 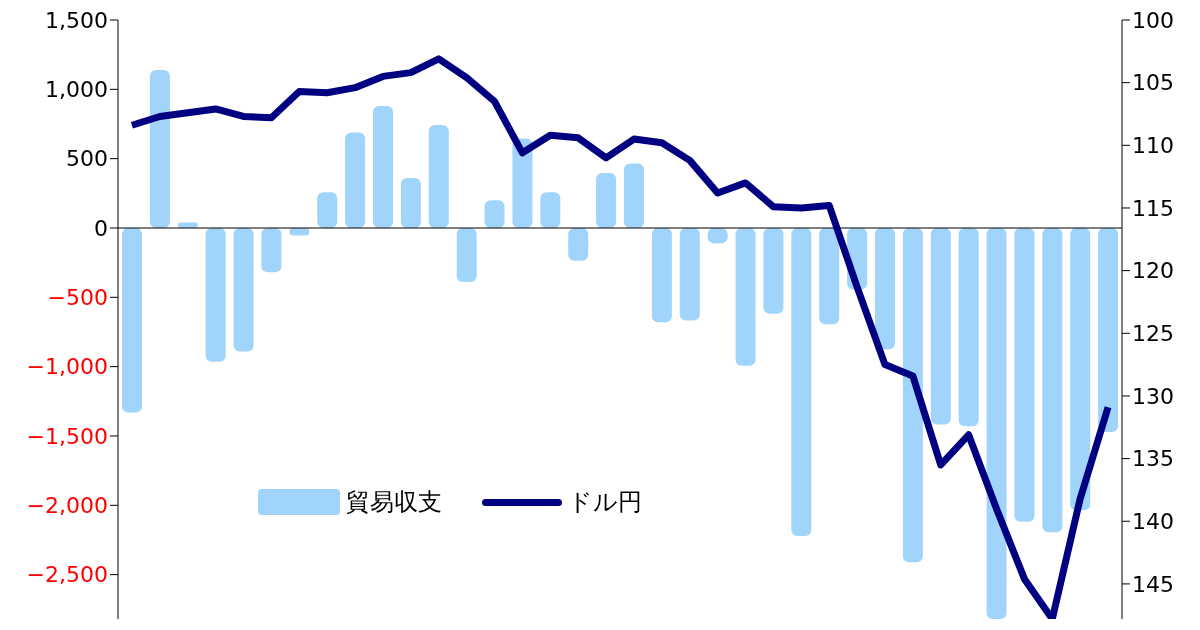 What do you see at coordinates (1153, 208) in the screenshot?
I see `y2-tick-label: 115` at bounding box center [1153, 208].